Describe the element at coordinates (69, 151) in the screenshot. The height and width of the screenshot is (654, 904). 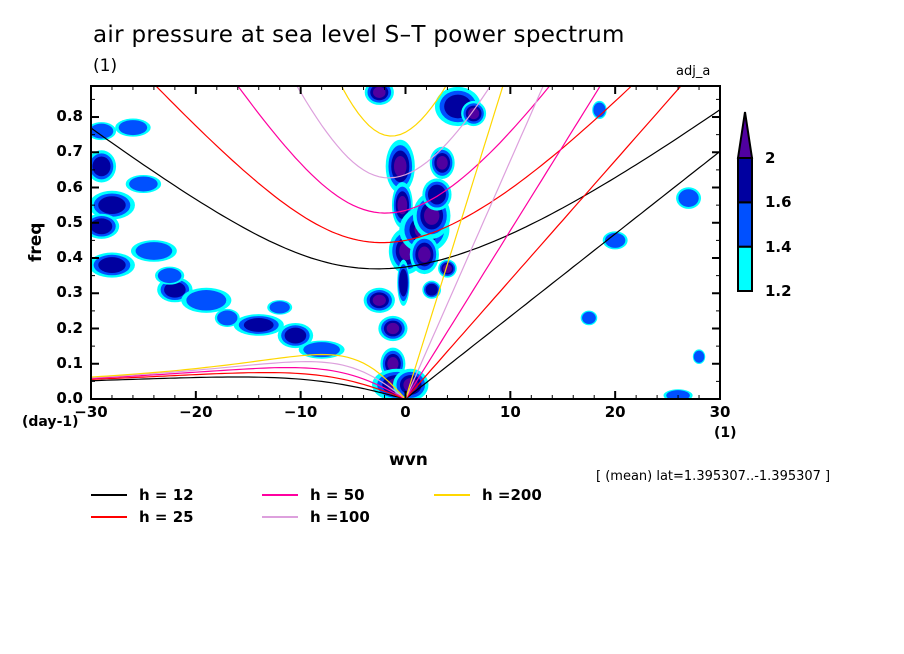
I see `y-tick-label: 0.7` at that location.